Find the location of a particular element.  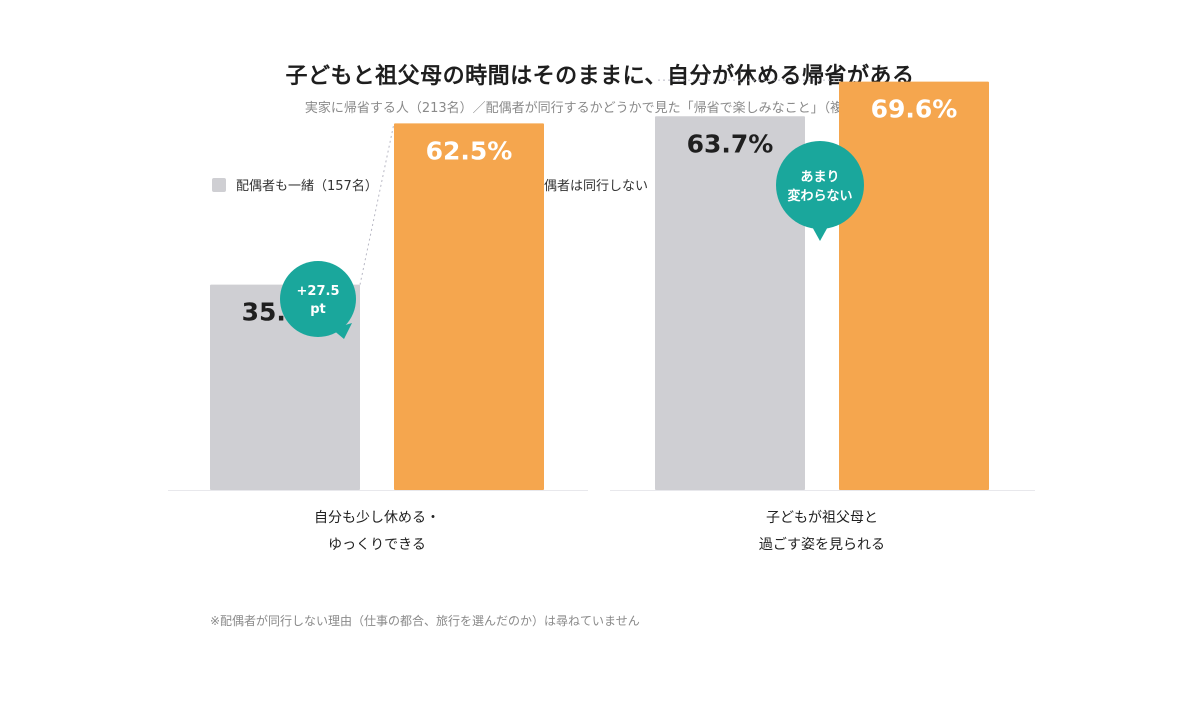

bubble-similar is located at coordinates (820, 185).